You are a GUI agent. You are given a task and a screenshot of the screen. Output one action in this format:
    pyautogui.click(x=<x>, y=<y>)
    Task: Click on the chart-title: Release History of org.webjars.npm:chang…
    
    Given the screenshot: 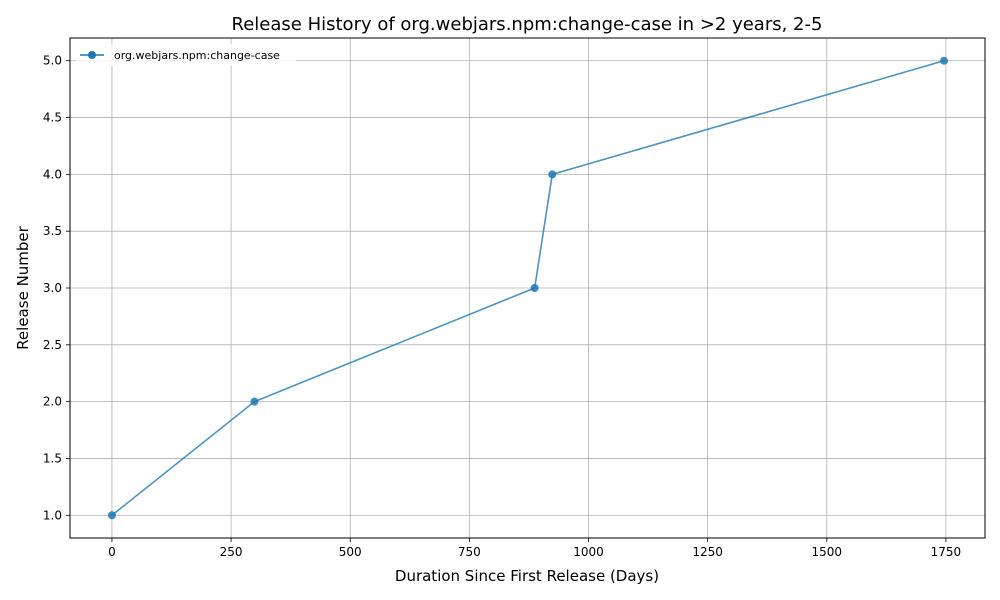 What is the action you would take?
    pyautogui.click(x=527, y=24)
    